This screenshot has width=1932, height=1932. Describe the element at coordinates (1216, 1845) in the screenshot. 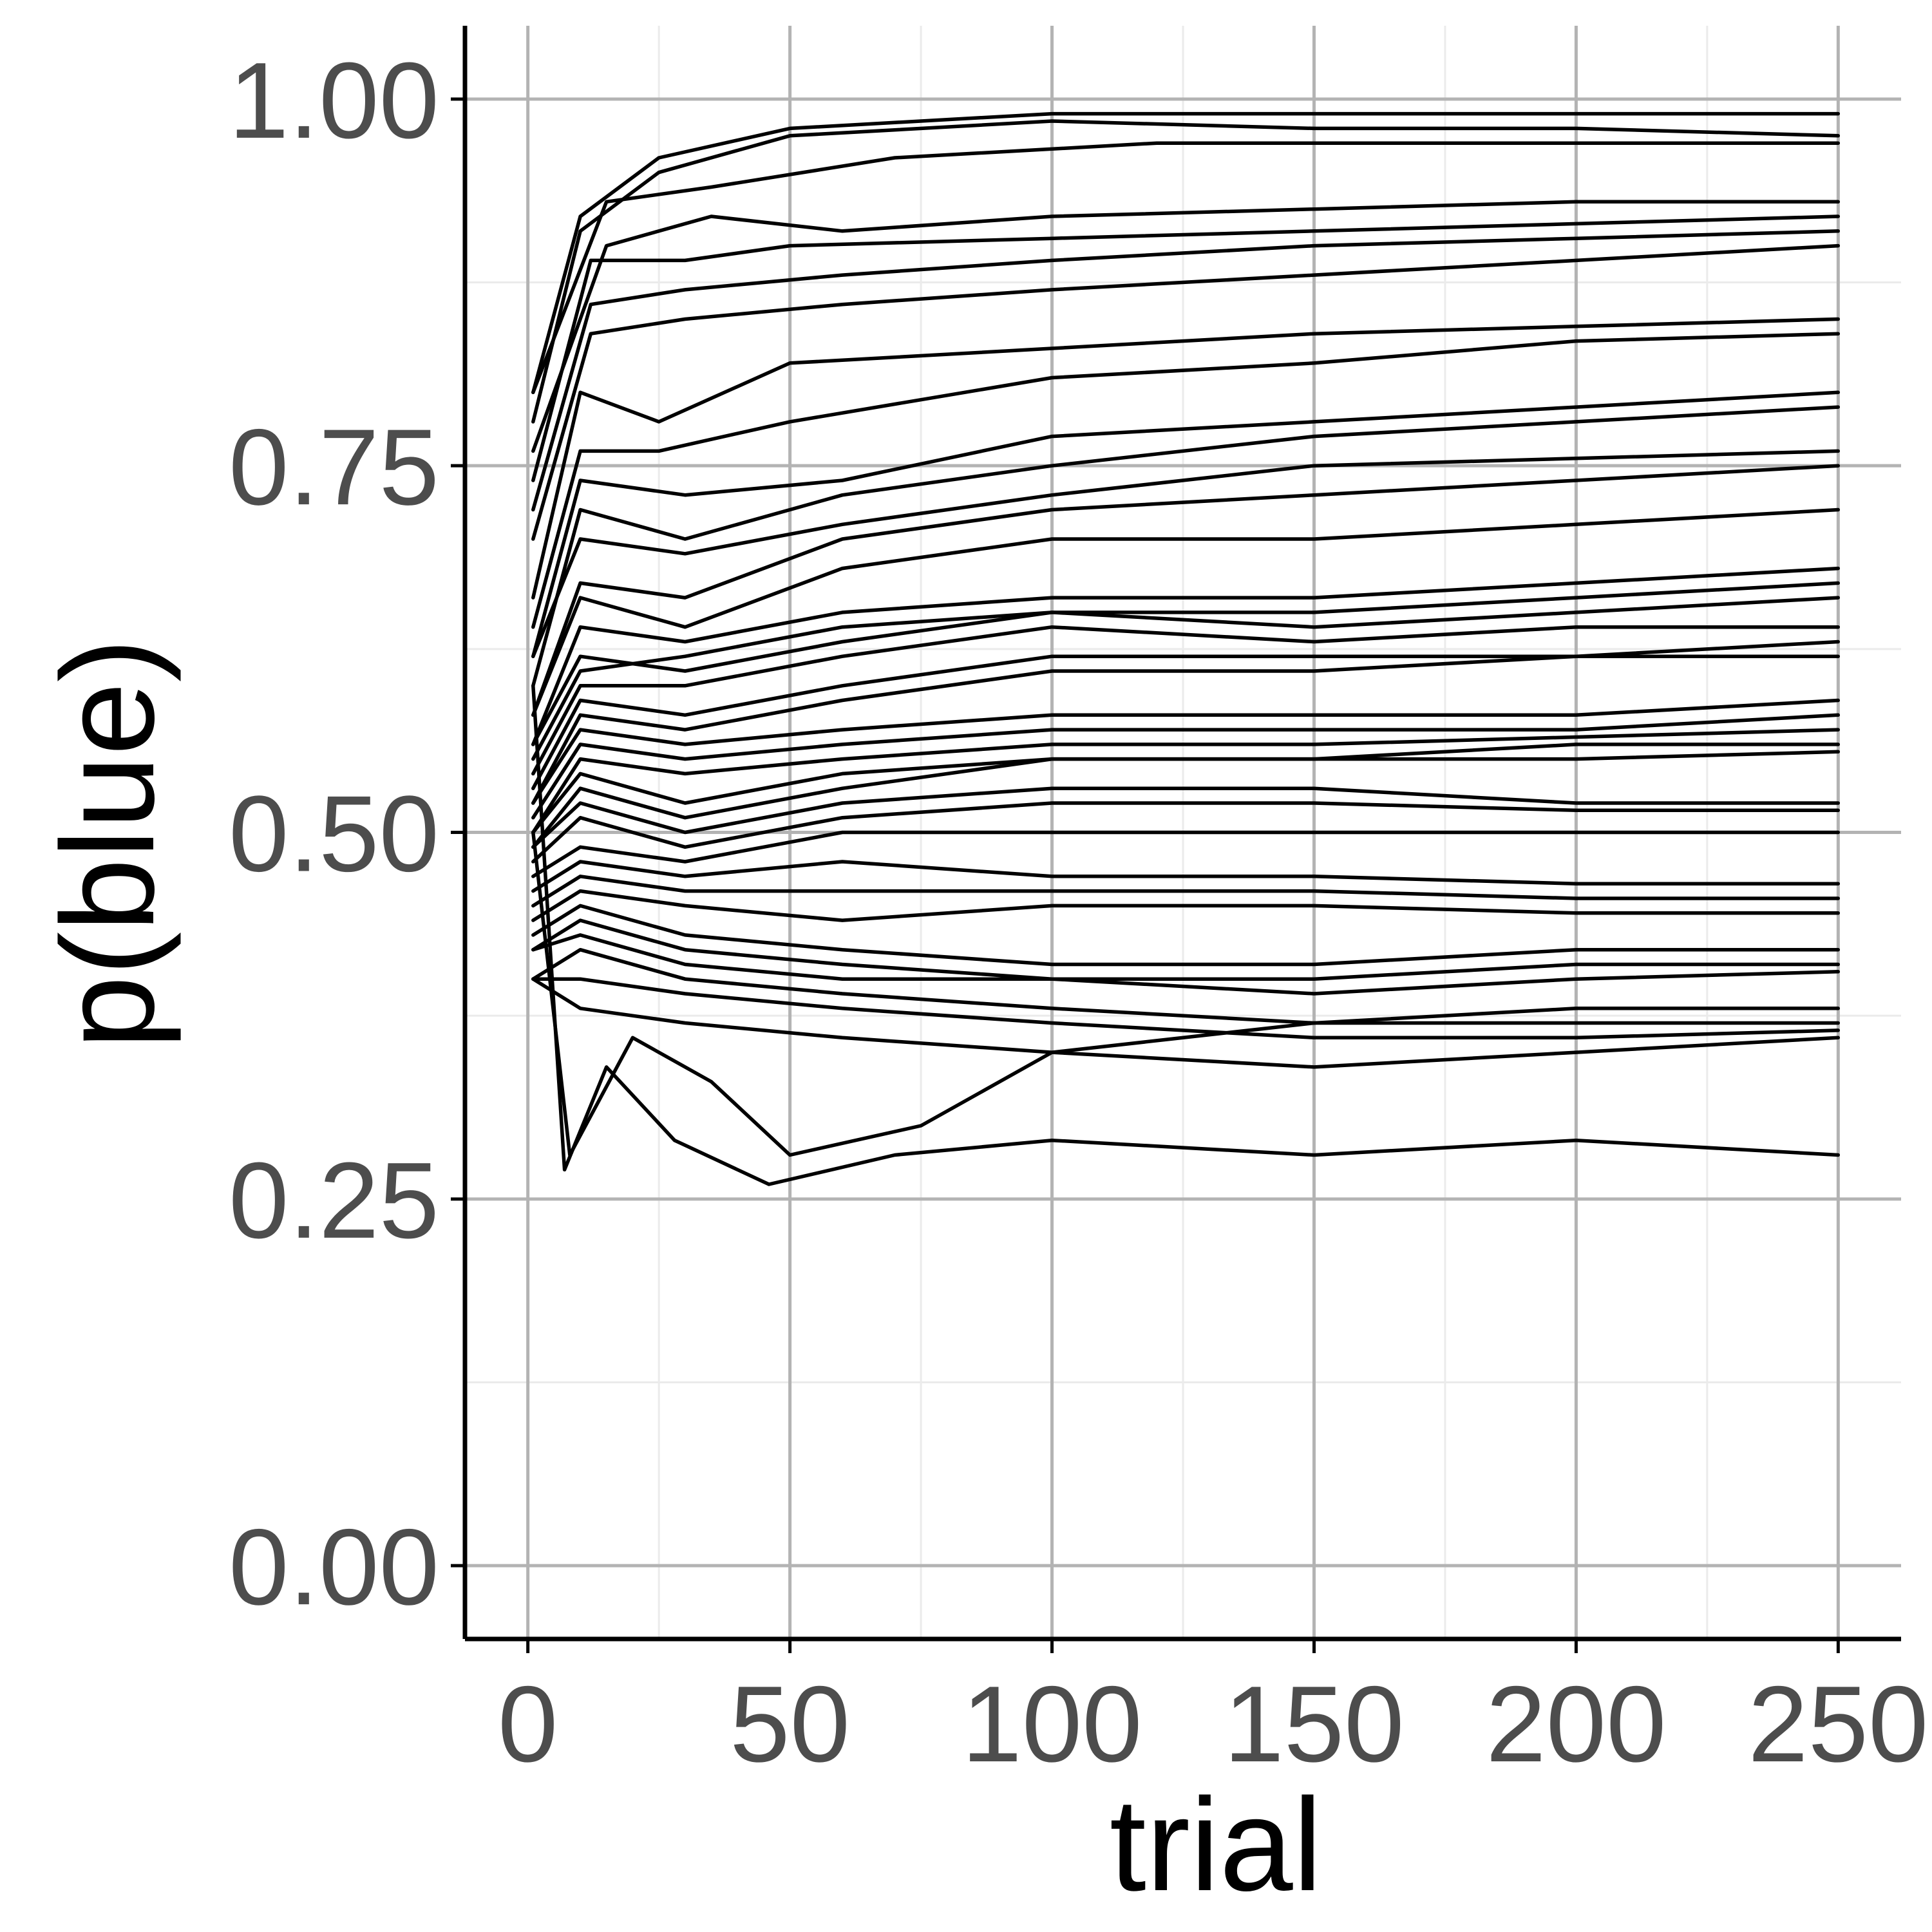

I see `x-axis-title: trial` at that location.